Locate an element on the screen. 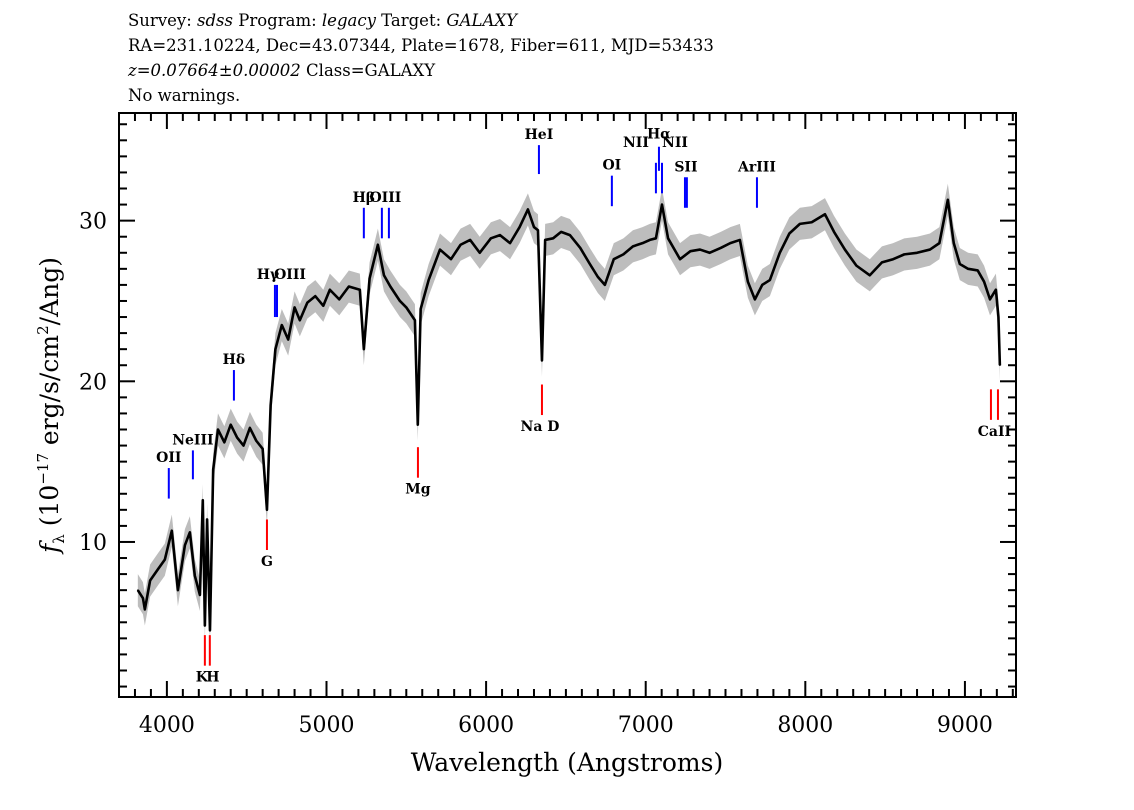  survey-label: Survey: is located at coordinates (163, 20).